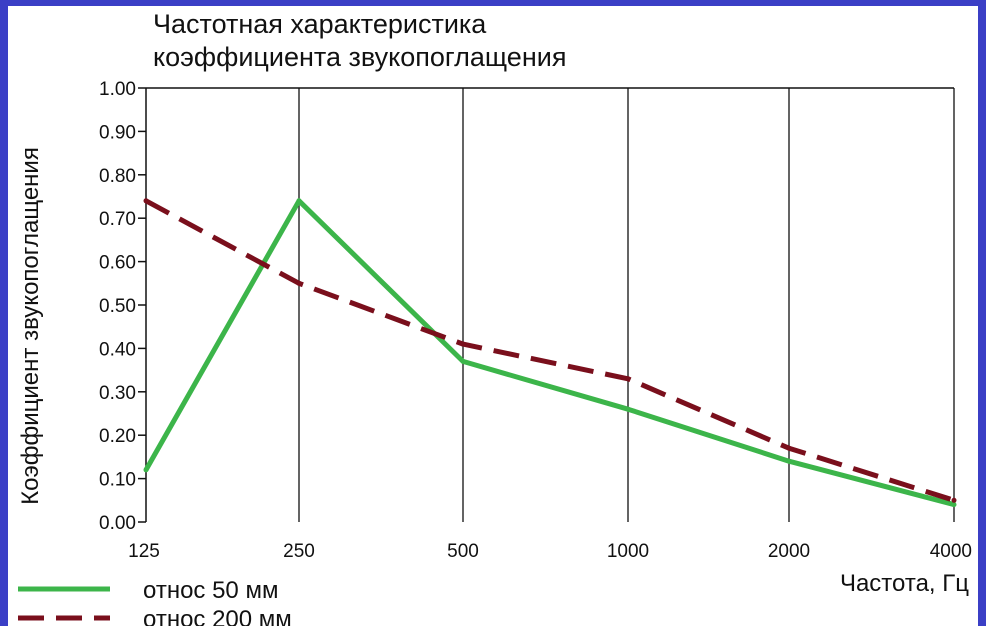  Describe the element at coordinates (117, 436) in the screenshot. I see `y-tick-label: 0.20` at that location.